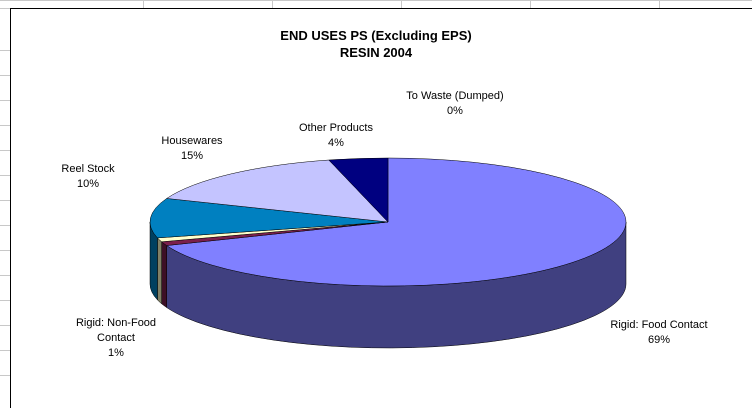 The width and height of the screenshot is (752, 408). What do you see at coordinates (116, 330) in the screenshot?
I see `label-name: Rigid: Non-Food Contact` at bounding box center [116, 330].